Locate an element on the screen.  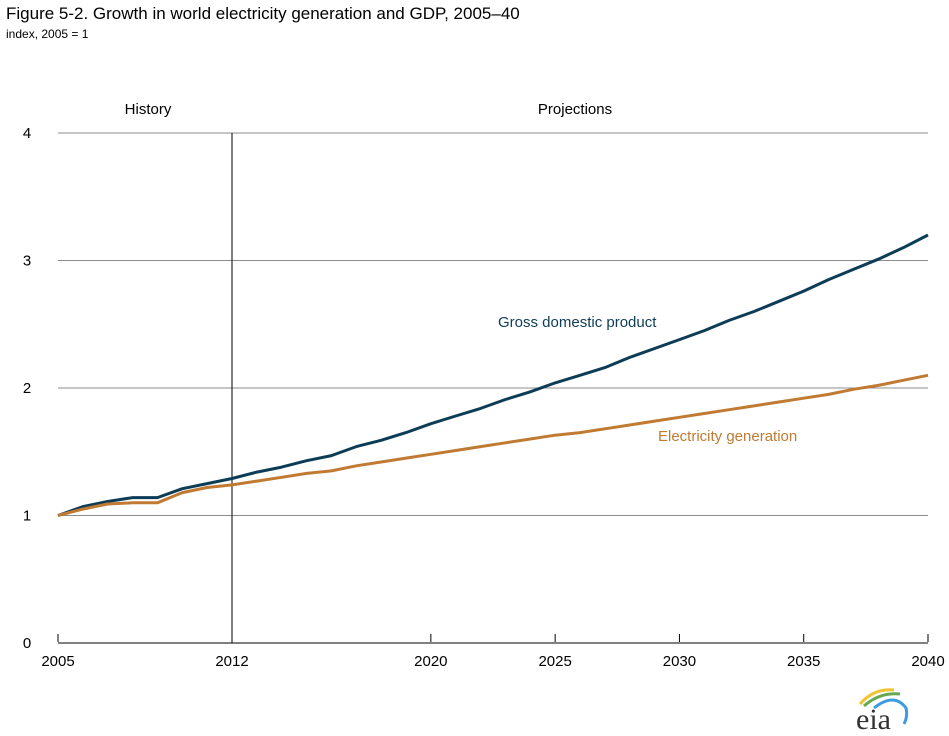
series-label-gdp: Gross domestic product is located at coordinates (577, 322).